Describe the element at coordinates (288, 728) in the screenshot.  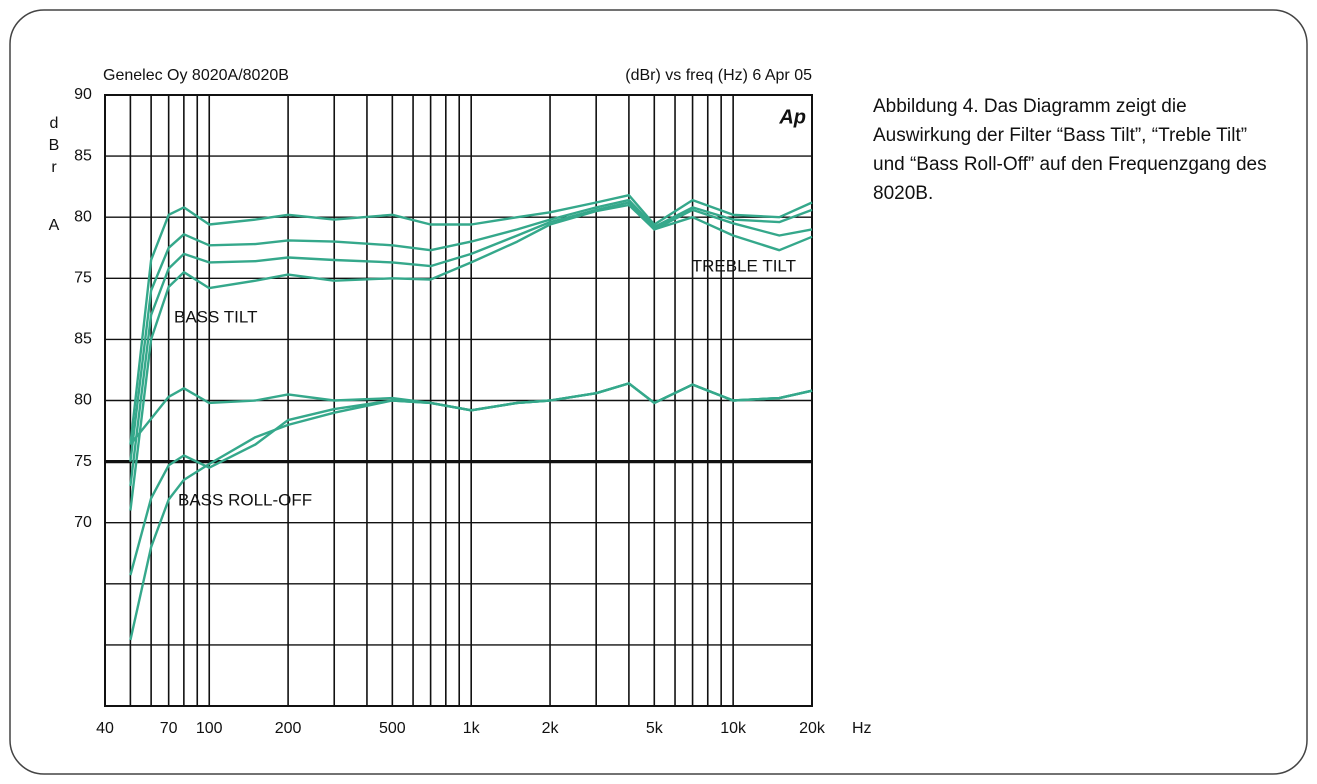
I see `x-tick-label: 200` at that location.